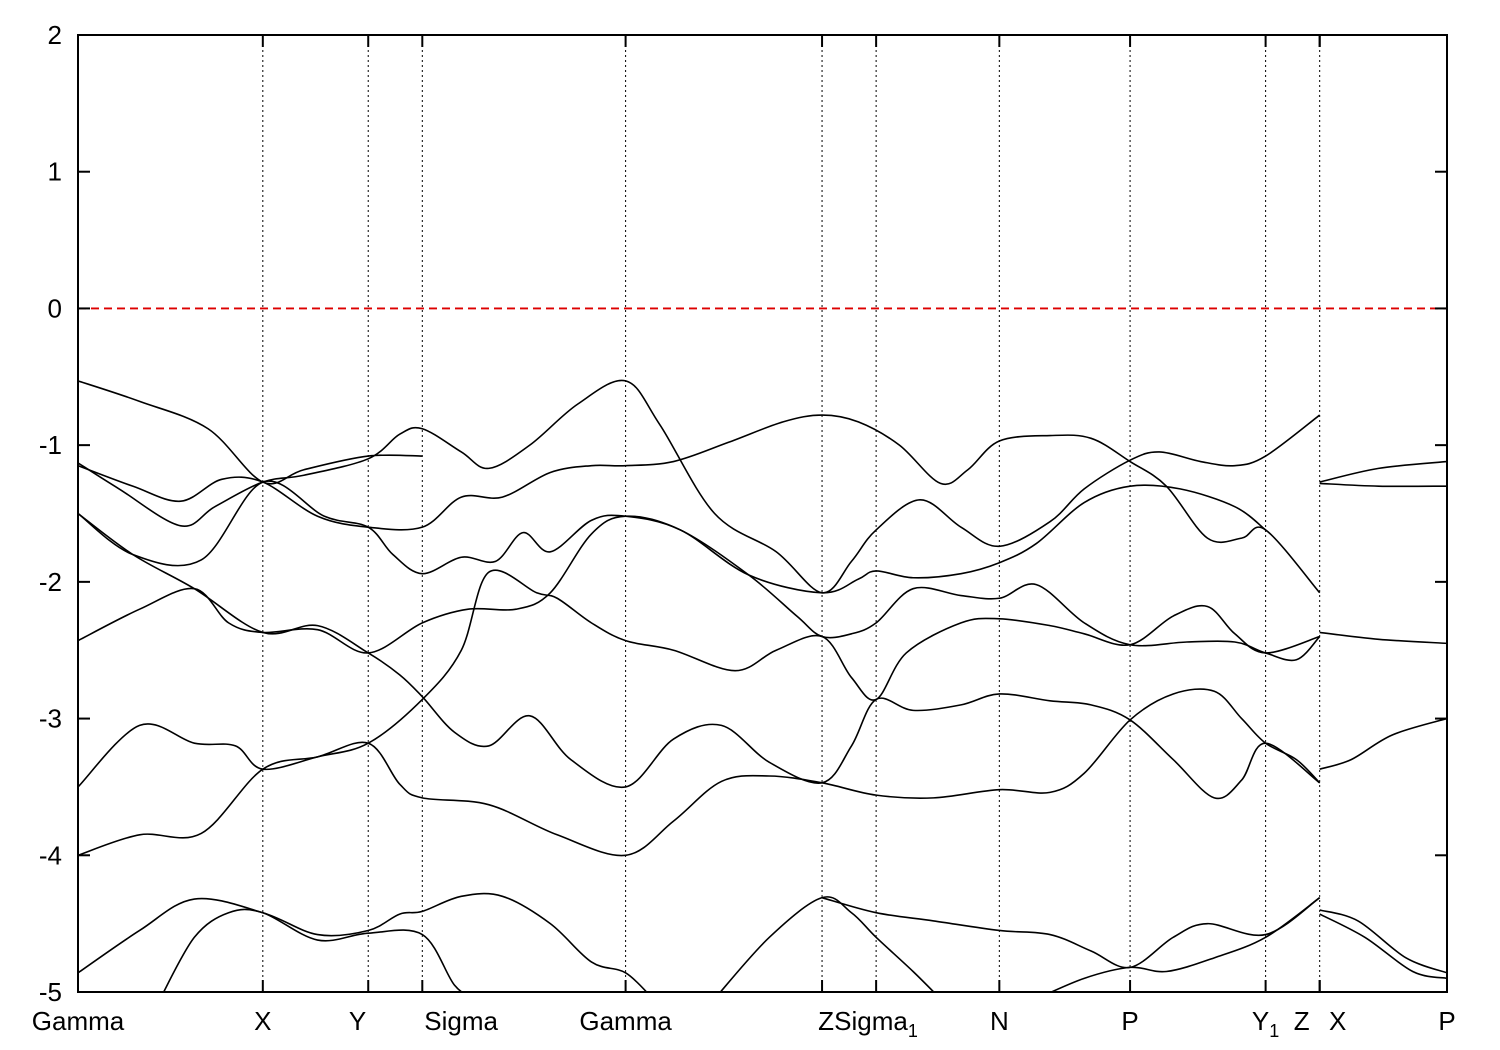 This screenshot has height=1050, width=1500. What do you see at coordinates (55, 172) in the screenshot?
I see `y-tick-label: 1` at bounding box center [55, 172].